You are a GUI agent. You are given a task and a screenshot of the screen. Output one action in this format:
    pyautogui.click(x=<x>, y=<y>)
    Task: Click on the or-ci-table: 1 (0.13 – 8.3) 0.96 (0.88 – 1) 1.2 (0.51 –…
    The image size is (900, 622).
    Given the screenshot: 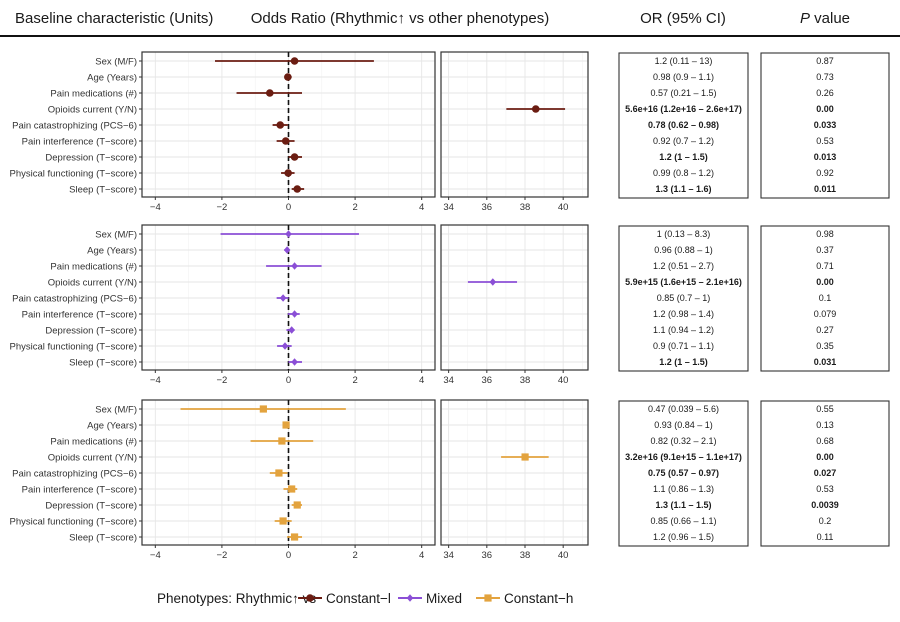 What is the action you would take?
    pyautogui.click(x=683, y=298)
    